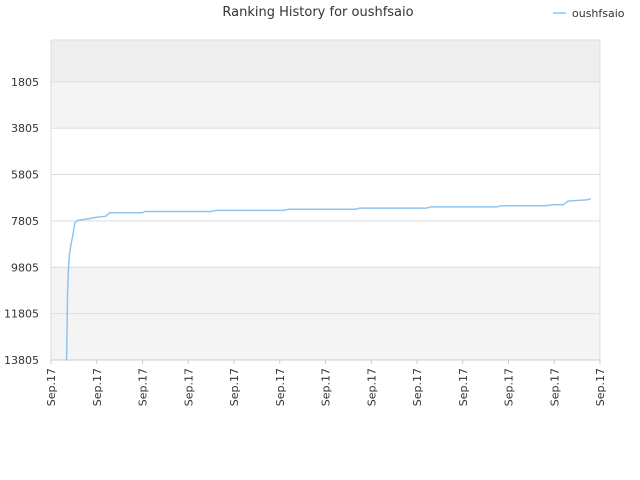 This screenshot has width=640, height=480. What do you see at coordinates (25, 221) in the screenshot?
I see `y-tick-label: 7805` at bounding box center [25, 221].